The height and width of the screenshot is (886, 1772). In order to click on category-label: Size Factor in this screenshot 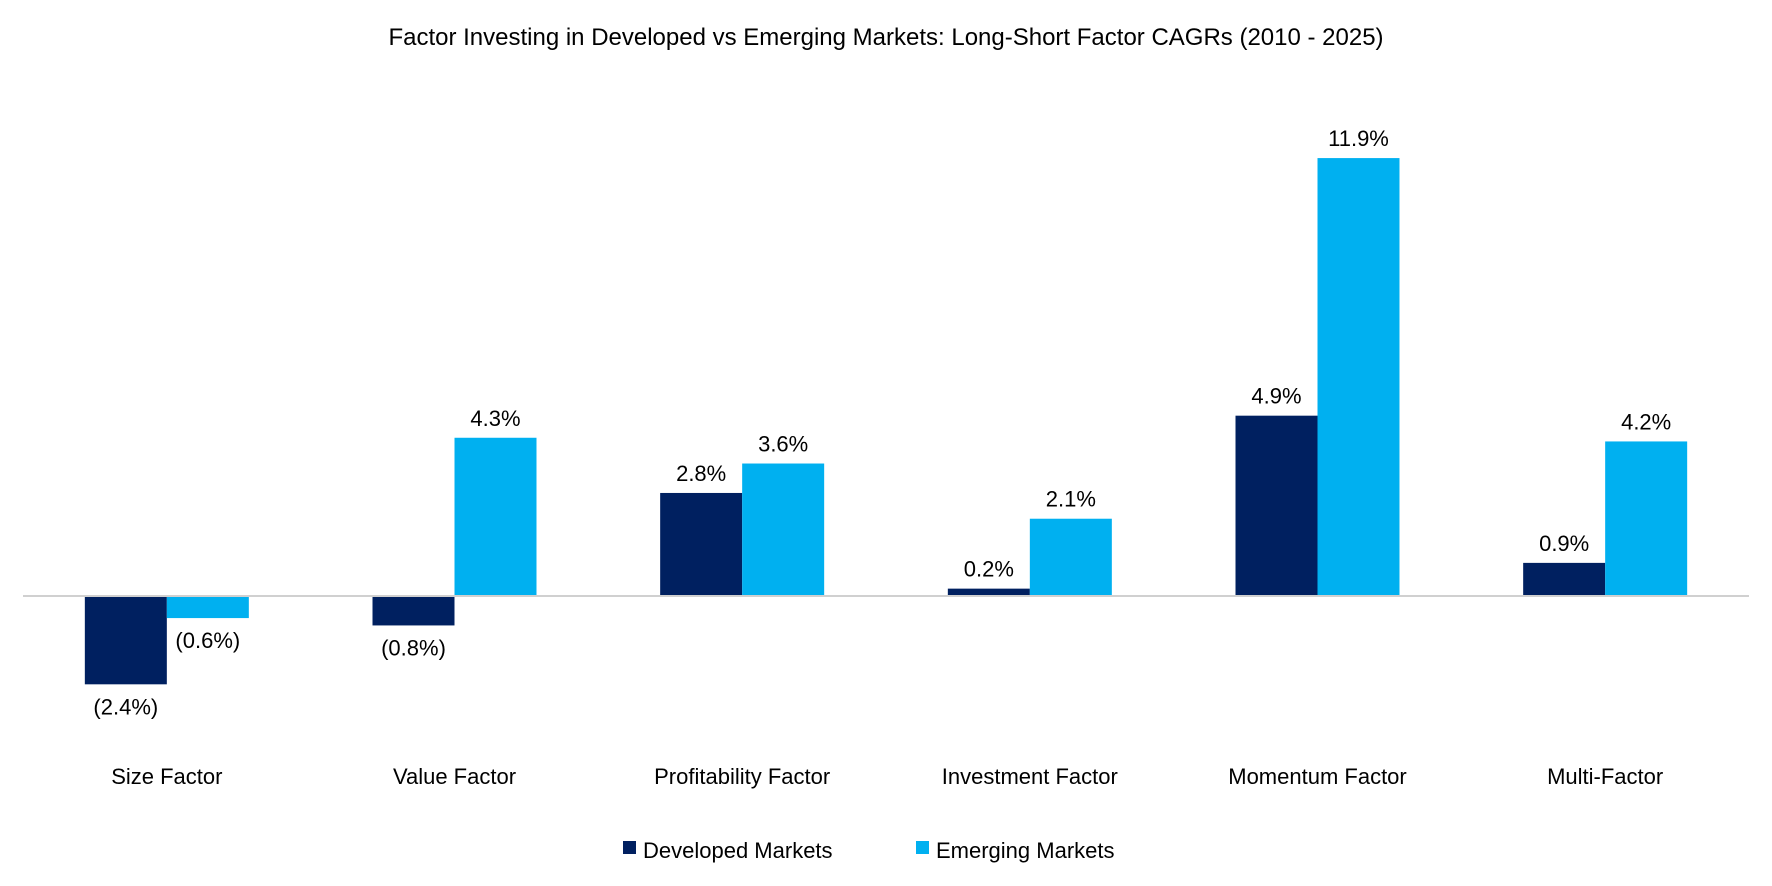, I will do `click(166, 776)`.